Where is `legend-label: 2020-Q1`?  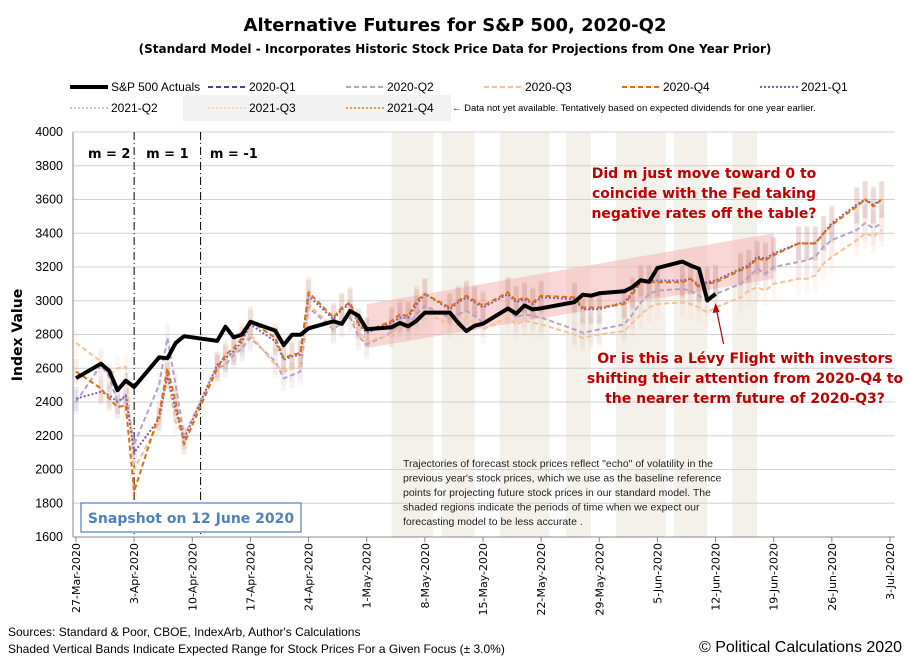 legend-label: 2020-Q1 is located at coordinates (272, 87).